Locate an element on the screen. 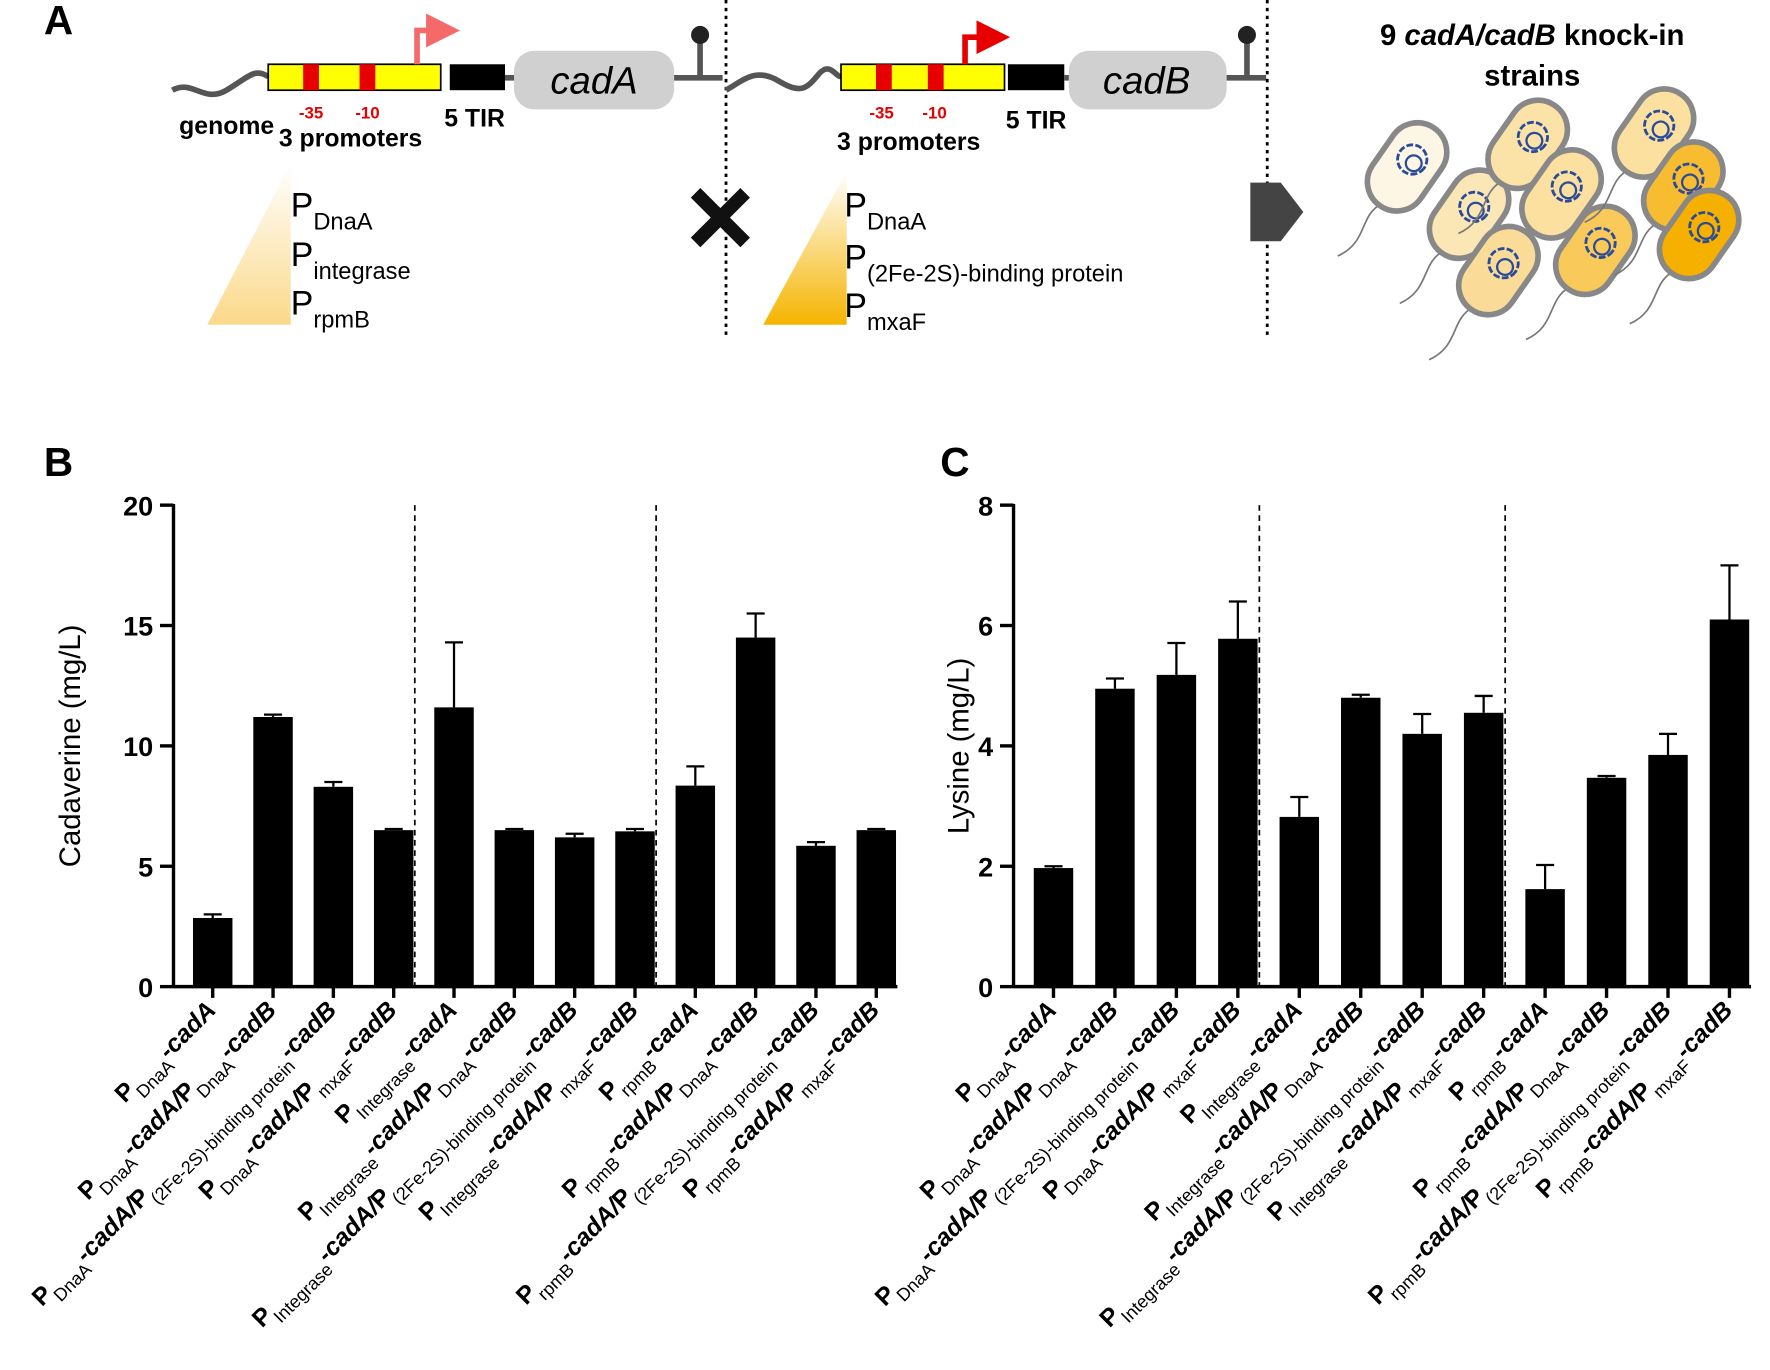 Image resolution: width=1770 pixels, height=1370 pixels. genome-label: genome is located at coordinates (226, 126).